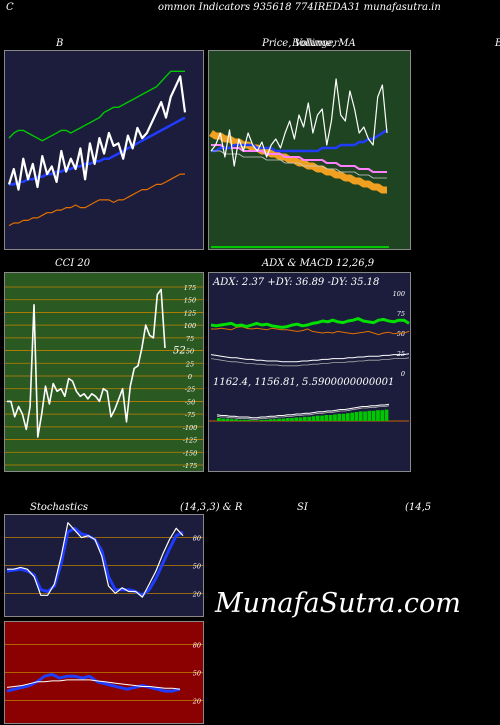  I want to click on adx-tick-label: 25, so click(400, 354).